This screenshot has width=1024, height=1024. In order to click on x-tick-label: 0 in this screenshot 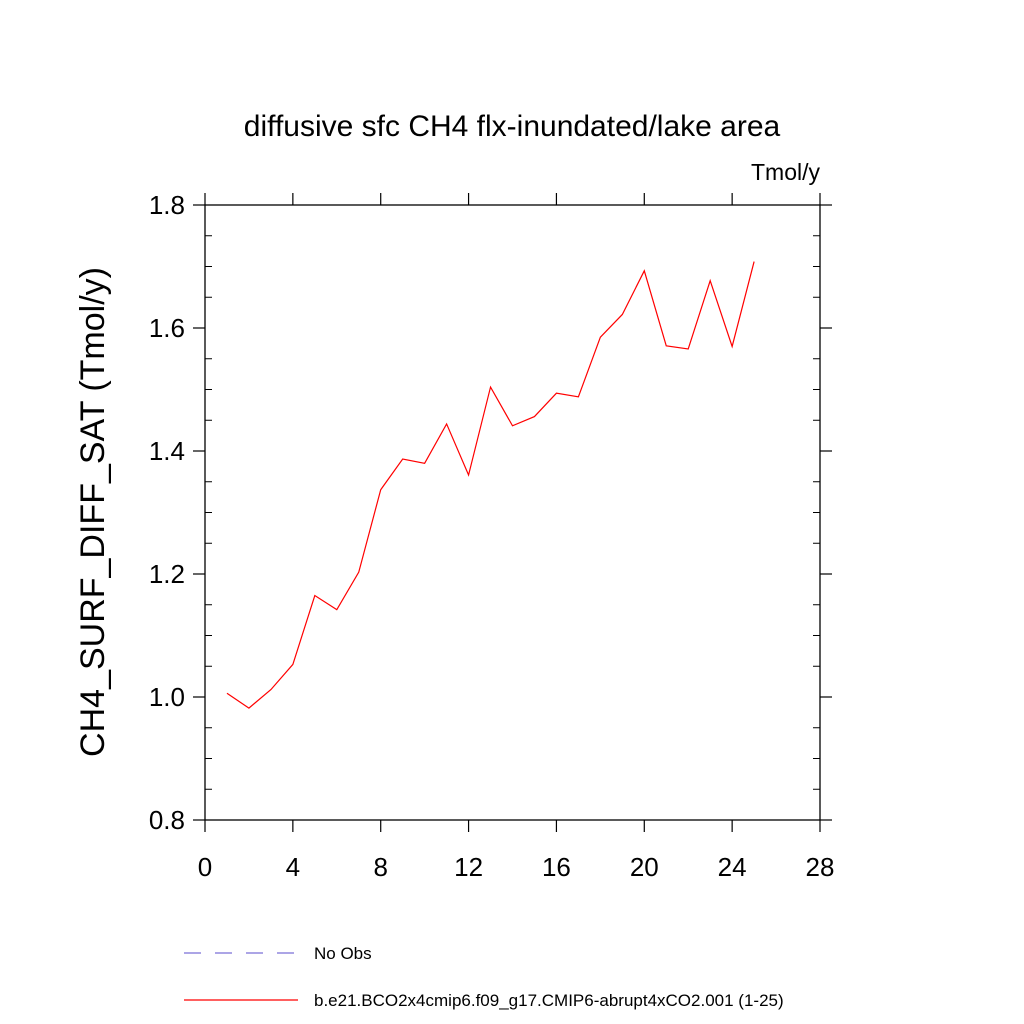, I will do `click(205, 867)`.